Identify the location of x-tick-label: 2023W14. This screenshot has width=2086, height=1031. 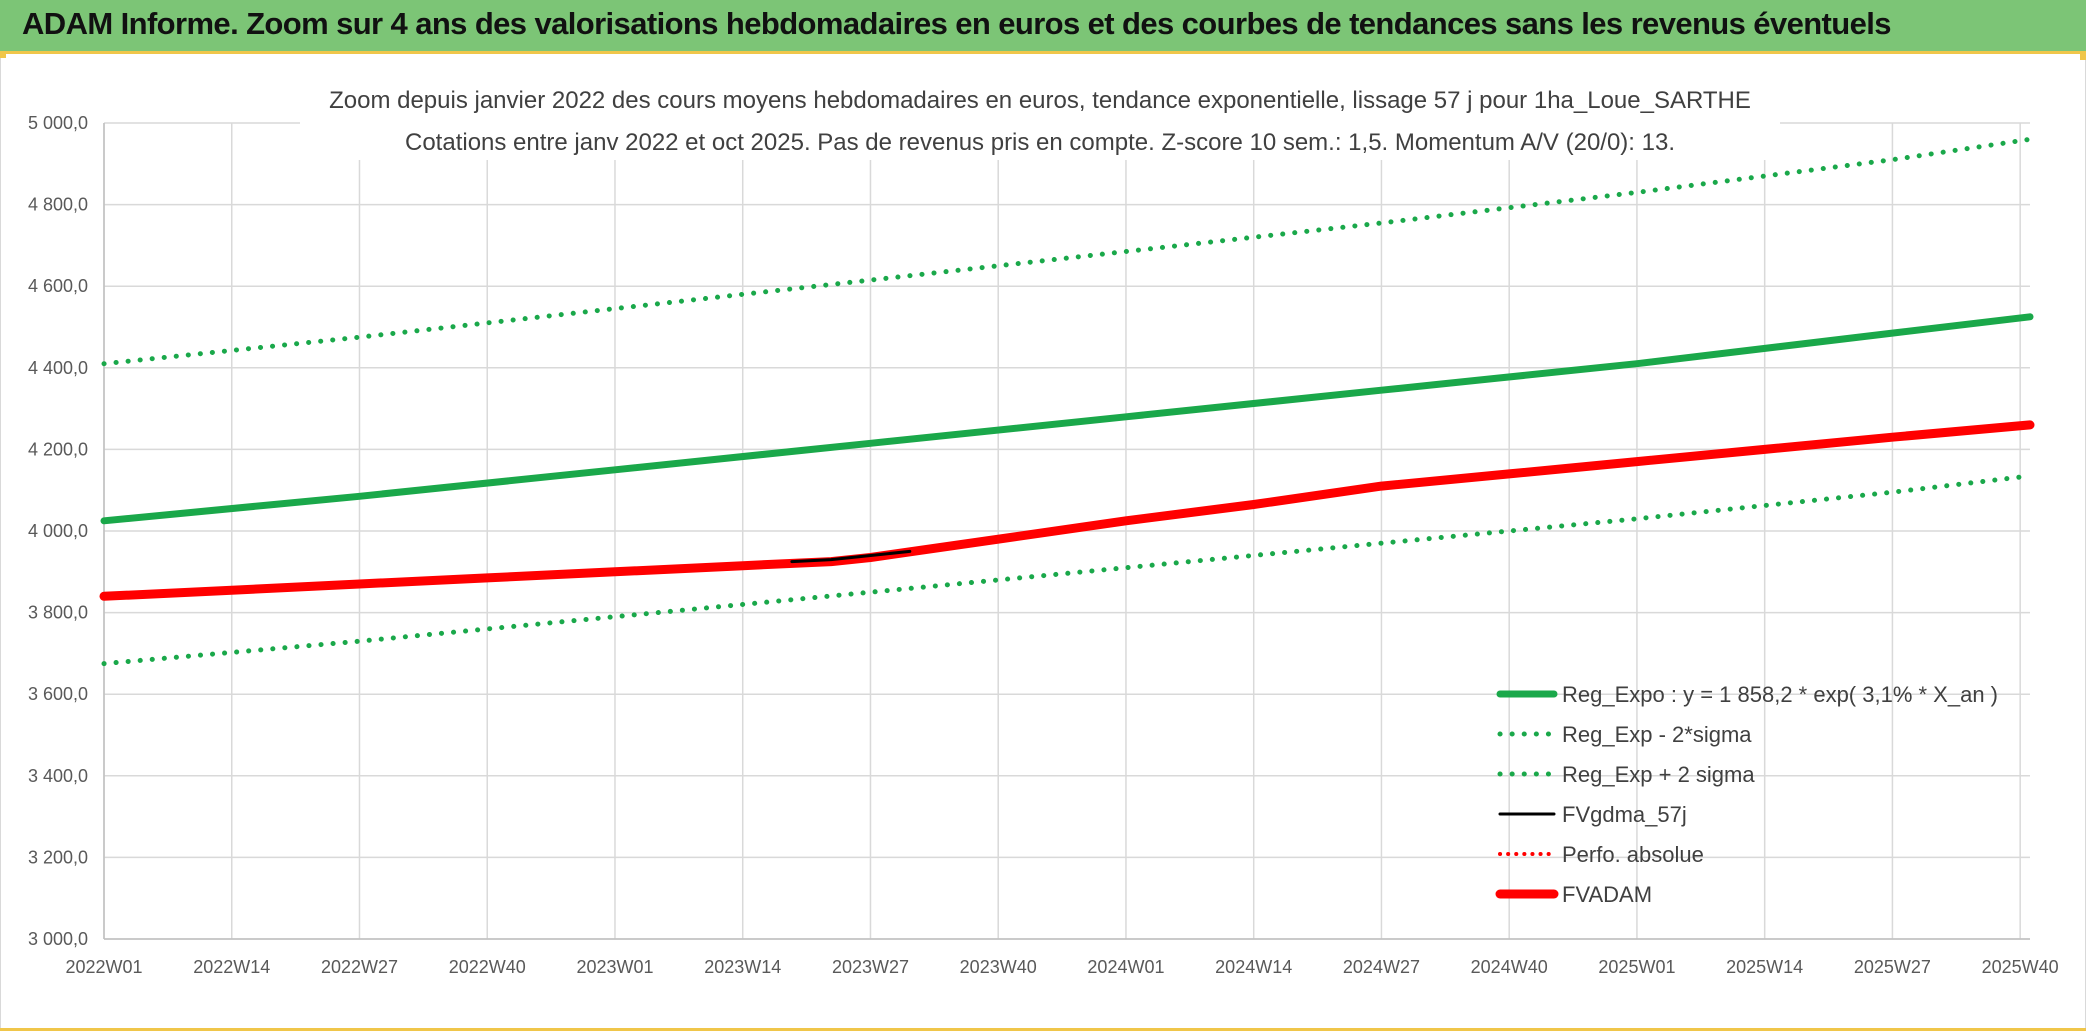
(742, 967).